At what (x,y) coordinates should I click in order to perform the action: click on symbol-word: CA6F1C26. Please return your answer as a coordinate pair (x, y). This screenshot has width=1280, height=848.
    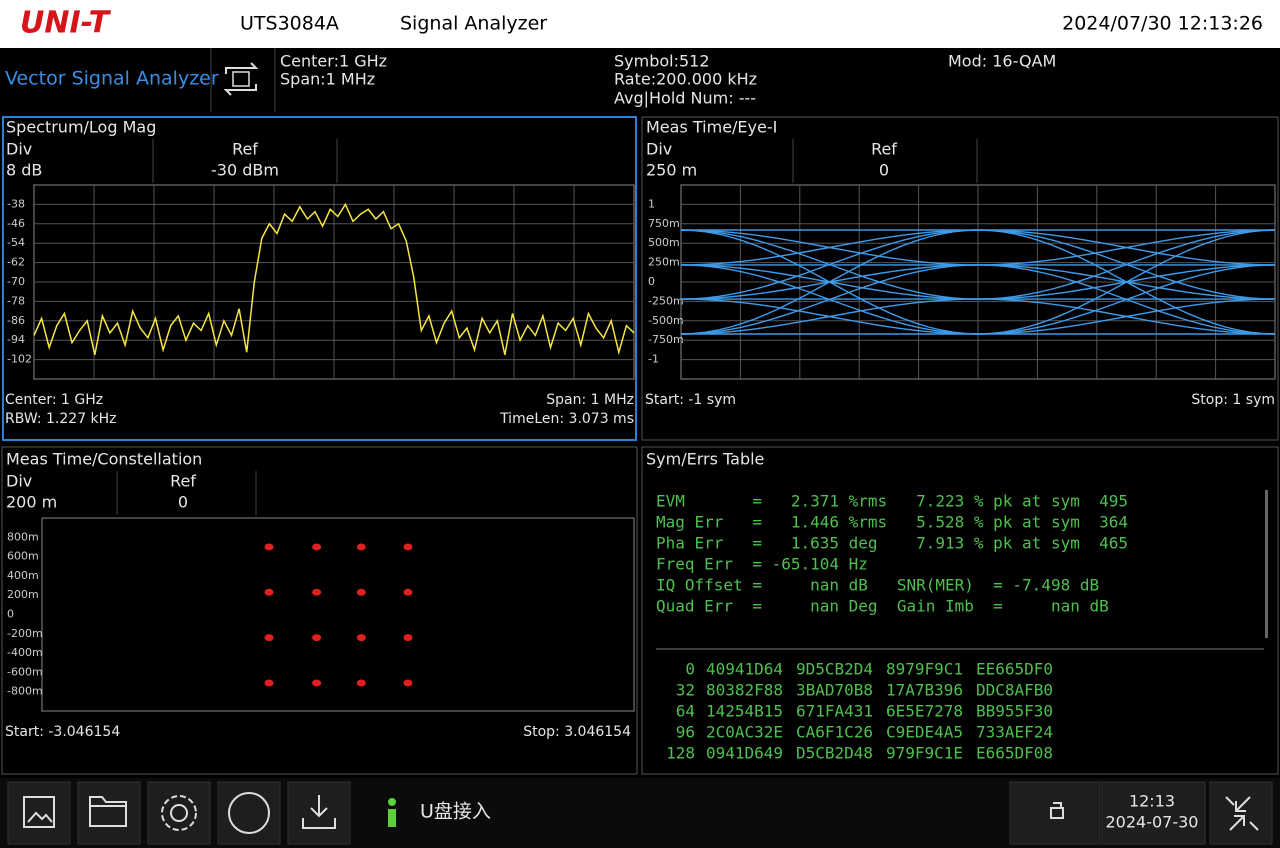
    Looking at the image, I should click on (834, 732).